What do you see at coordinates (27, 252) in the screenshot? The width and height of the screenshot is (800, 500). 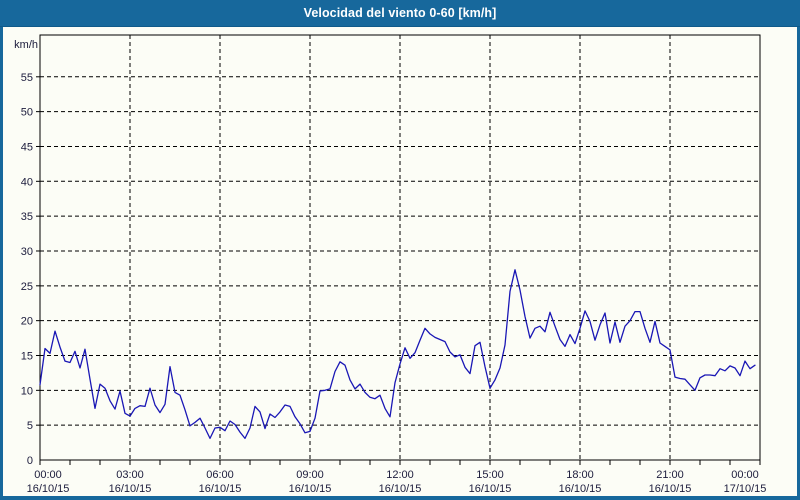 I see `y-tick-label: 30` at bounding box center [27, 252].